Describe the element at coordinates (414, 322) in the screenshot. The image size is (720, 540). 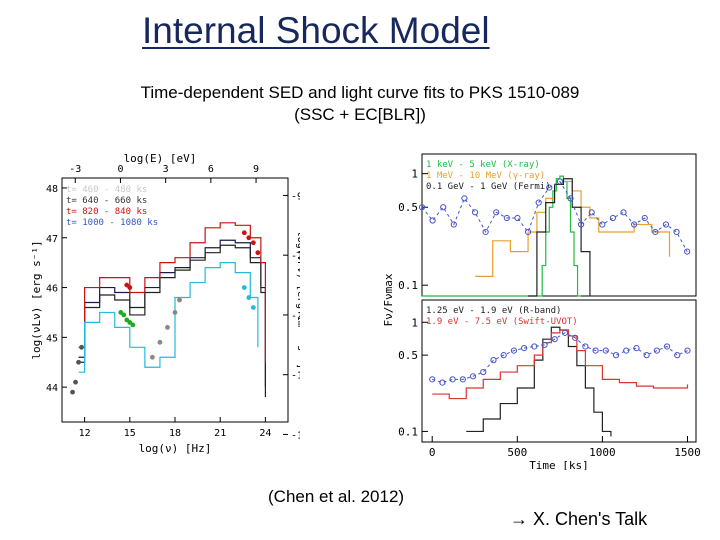
I see `optical-y-tick-label: 1` at that location.